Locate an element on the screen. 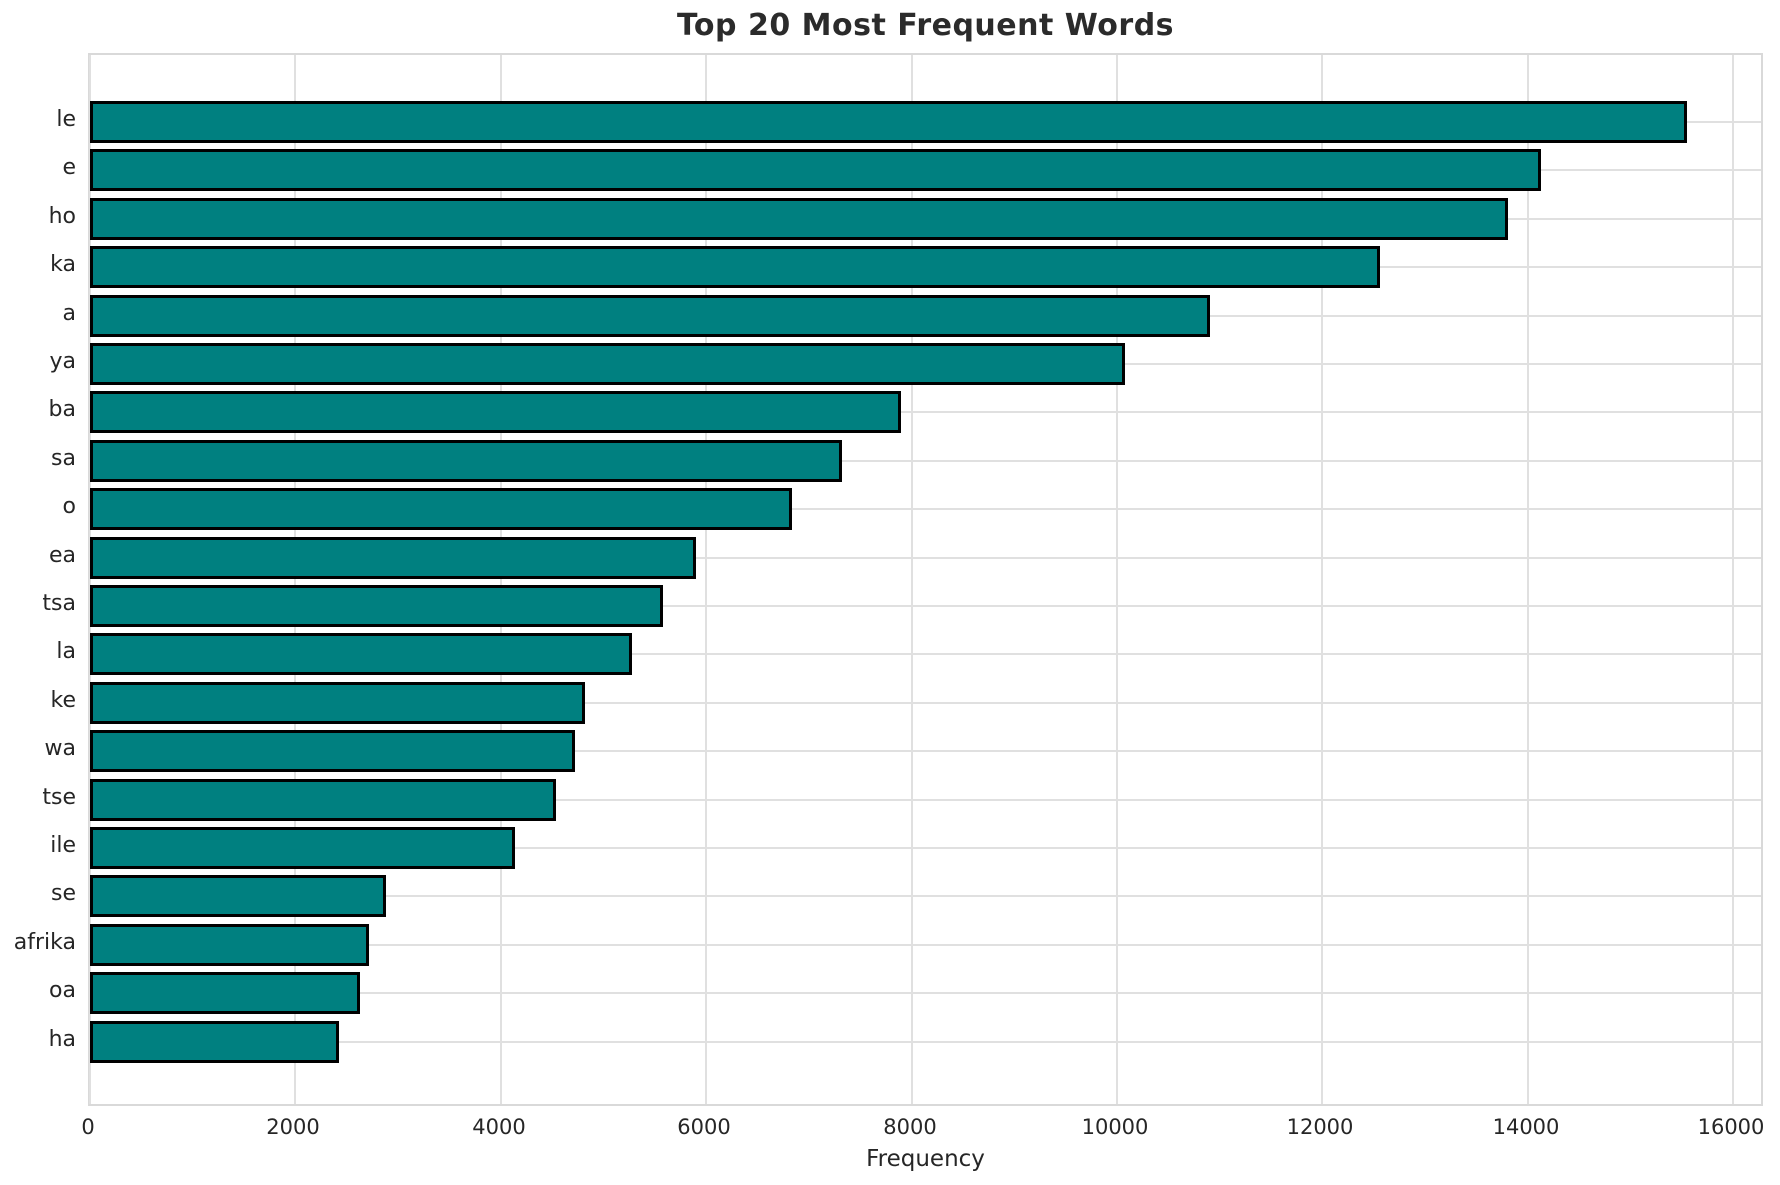 The image size is (1780, 1185). y-tick-label: ea is located at coordinates (62, 555).